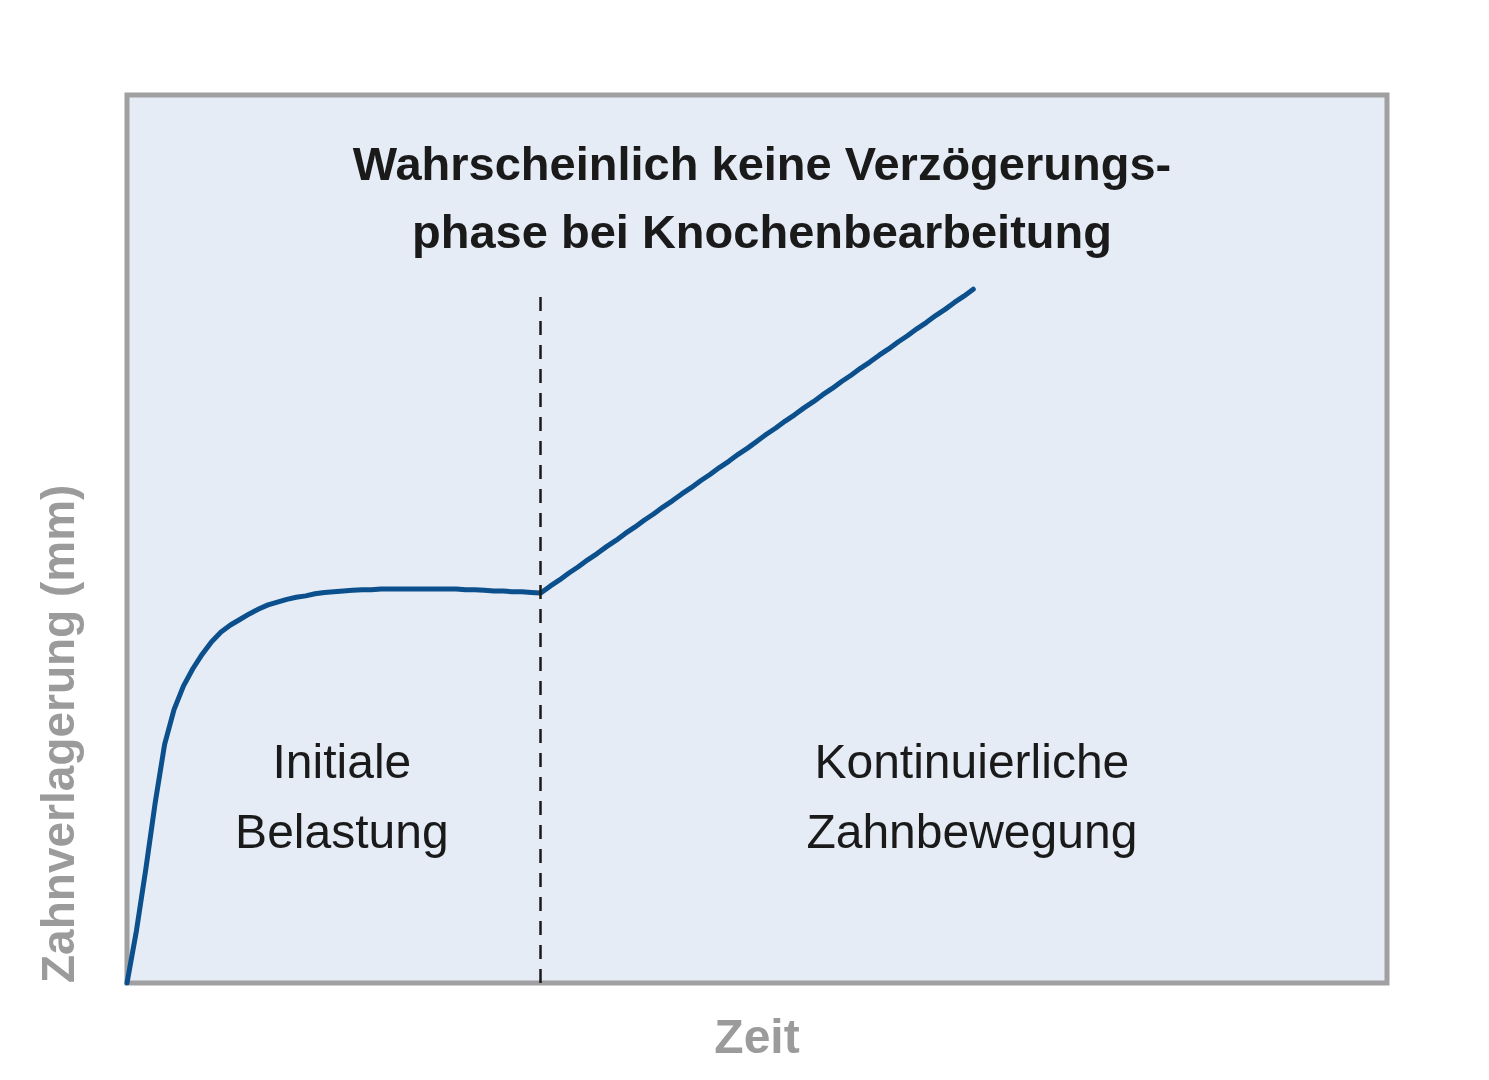 This screenshot has height=1080, width=1489. I want to click on annotation: Kontinuierliche Zahnbewegung, so click(972, 797).